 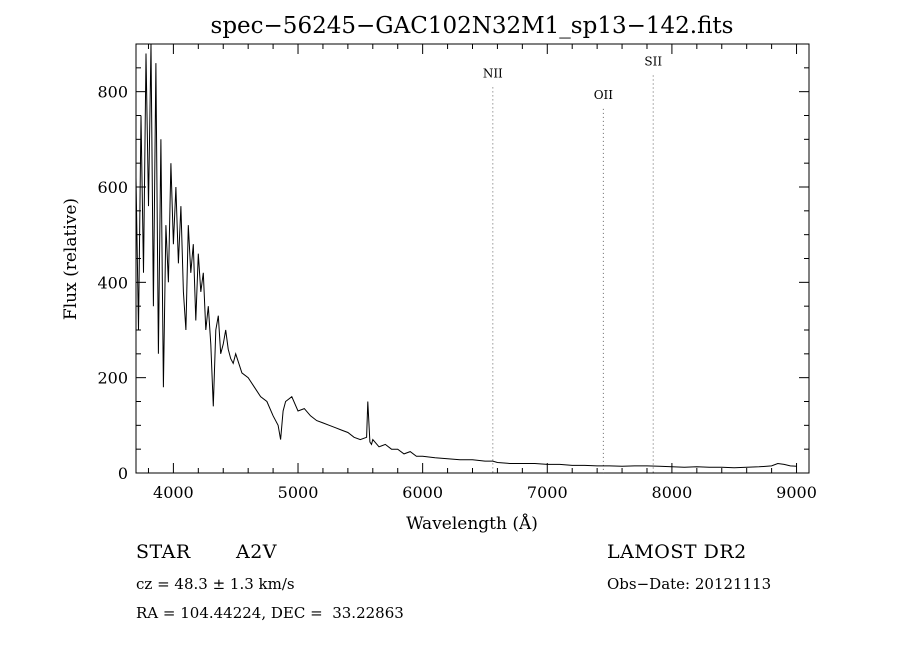 What do you see at coordinates (689, 584) in the screenshot?
I see `obs-date-text: Obs−Date: 20121113` at bounding box center [689, 584].